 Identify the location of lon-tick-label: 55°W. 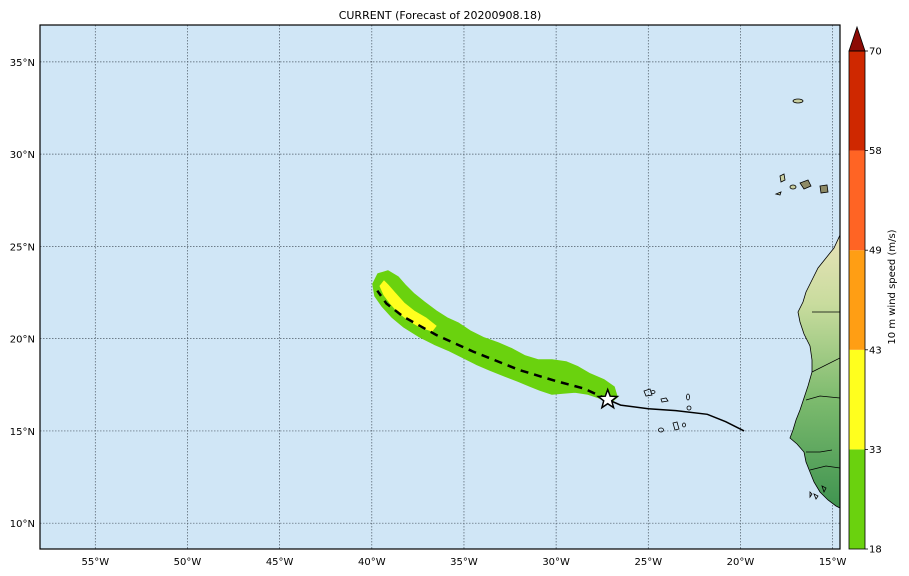
(95, 562).